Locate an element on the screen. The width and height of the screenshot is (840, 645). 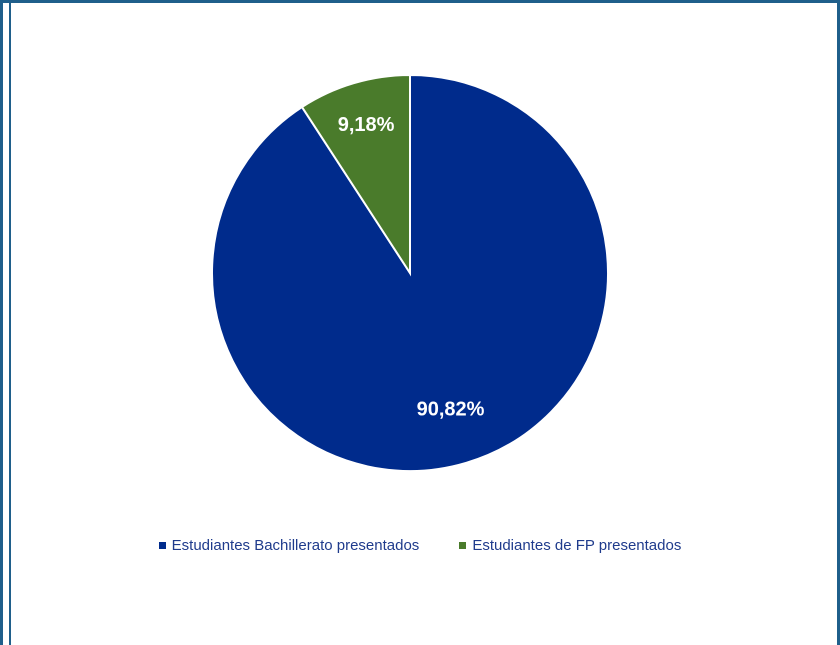
legend-item-bachillerato: Estudiantes Bachillerato presentados is located at coordinates (289, 545).